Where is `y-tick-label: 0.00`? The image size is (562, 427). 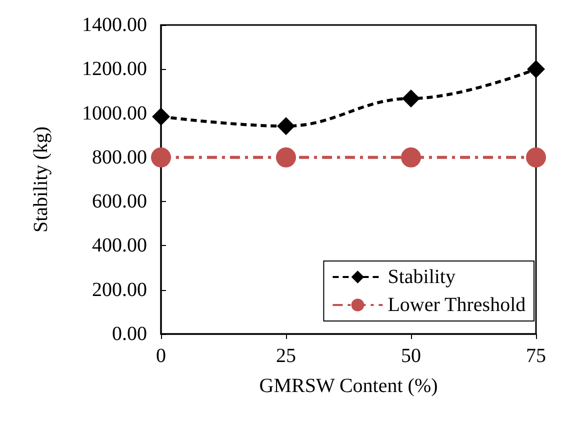 y-tick-label: 0.00 is located at coordinates (129, 334).